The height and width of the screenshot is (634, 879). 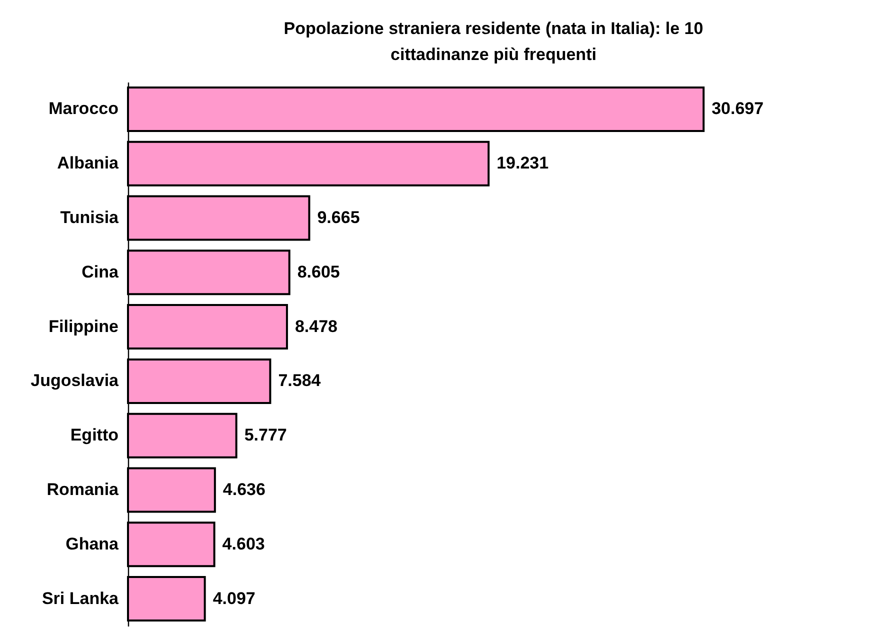 I want to click on data-label: 19.231, so click(x=522, y=163).